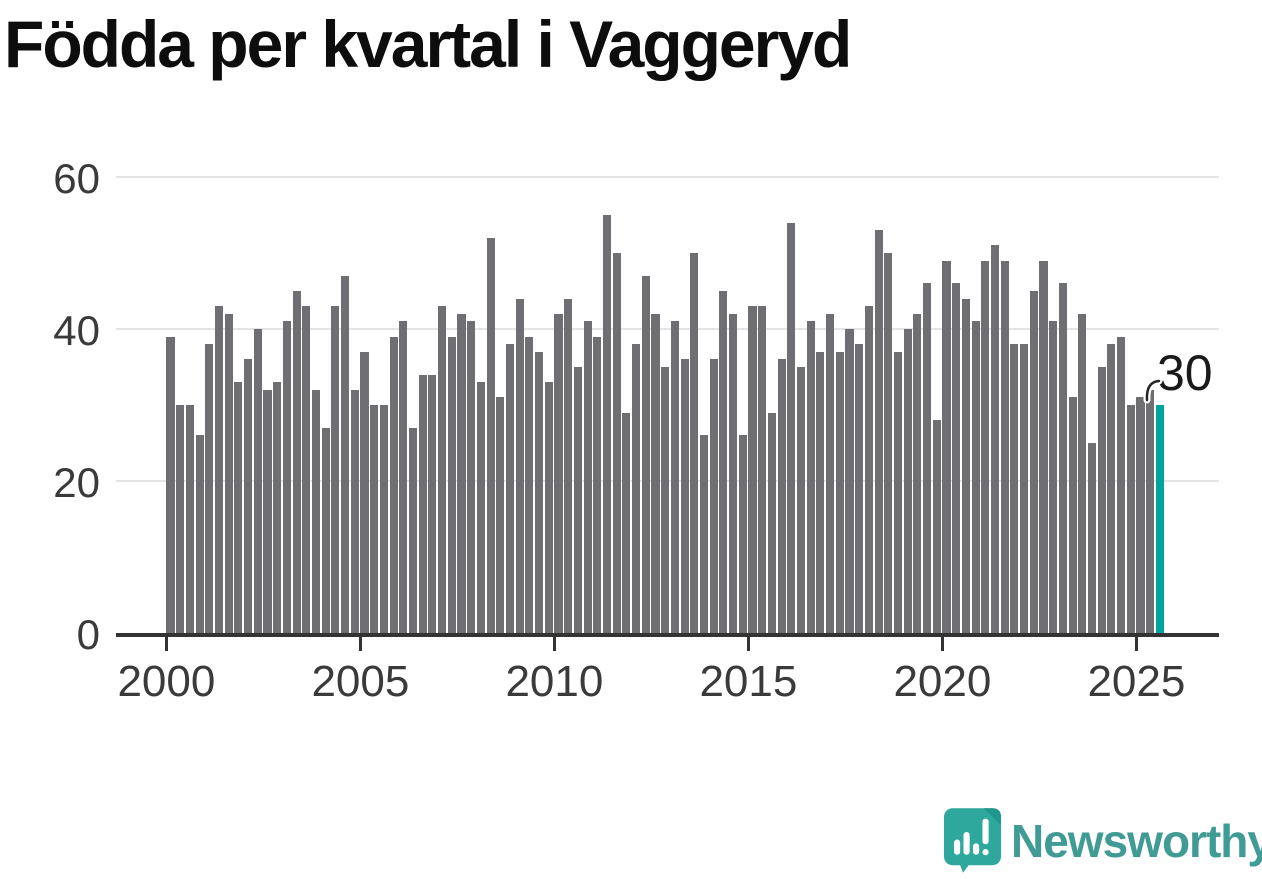 Image resolution: width=1262 pixels, height=879 pixels. What do you see at coordinates (76, 330) in the screenshot?
I see `y-tick-label: 40` at bounding box center [76, 330].